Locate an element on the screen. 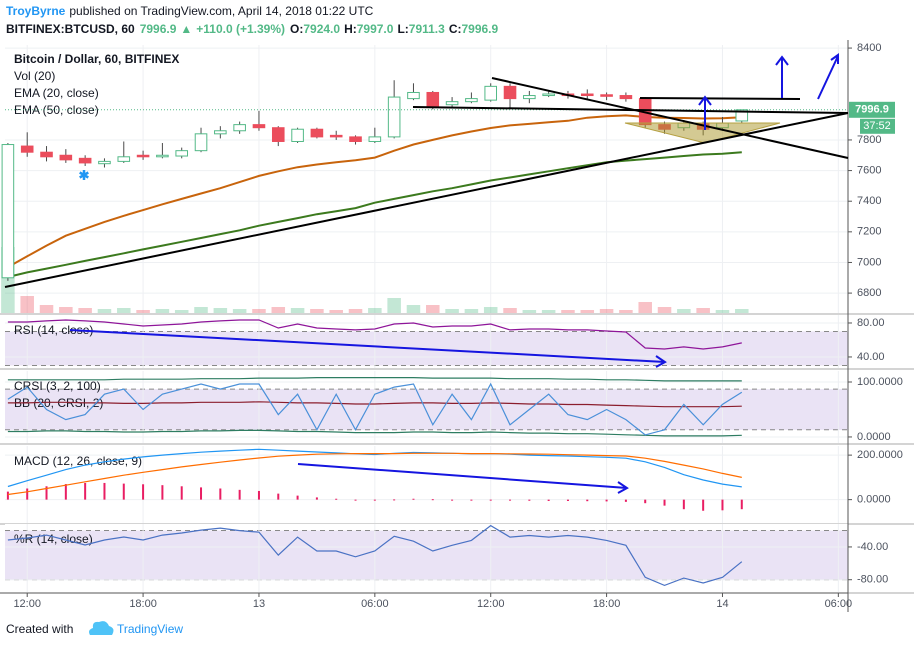  trend-line is located at coordinates (670, 118).